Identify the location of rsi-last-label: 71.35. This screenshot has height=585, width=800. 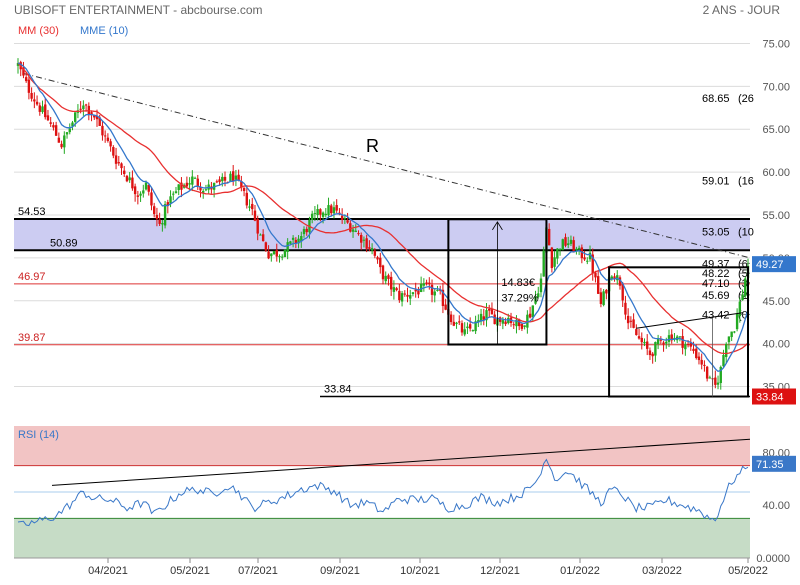
(770, 465).